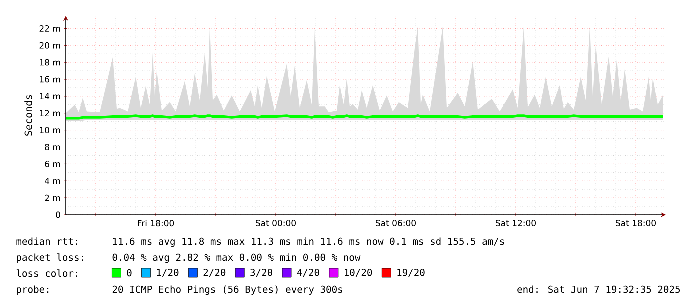 Image resolution: width=697 pixels, height=297 pixels. What do you see at coordinates (52, 164) in the screenshot?
I see `y-tick-label: 6 m` at bounding box center [52, 164].